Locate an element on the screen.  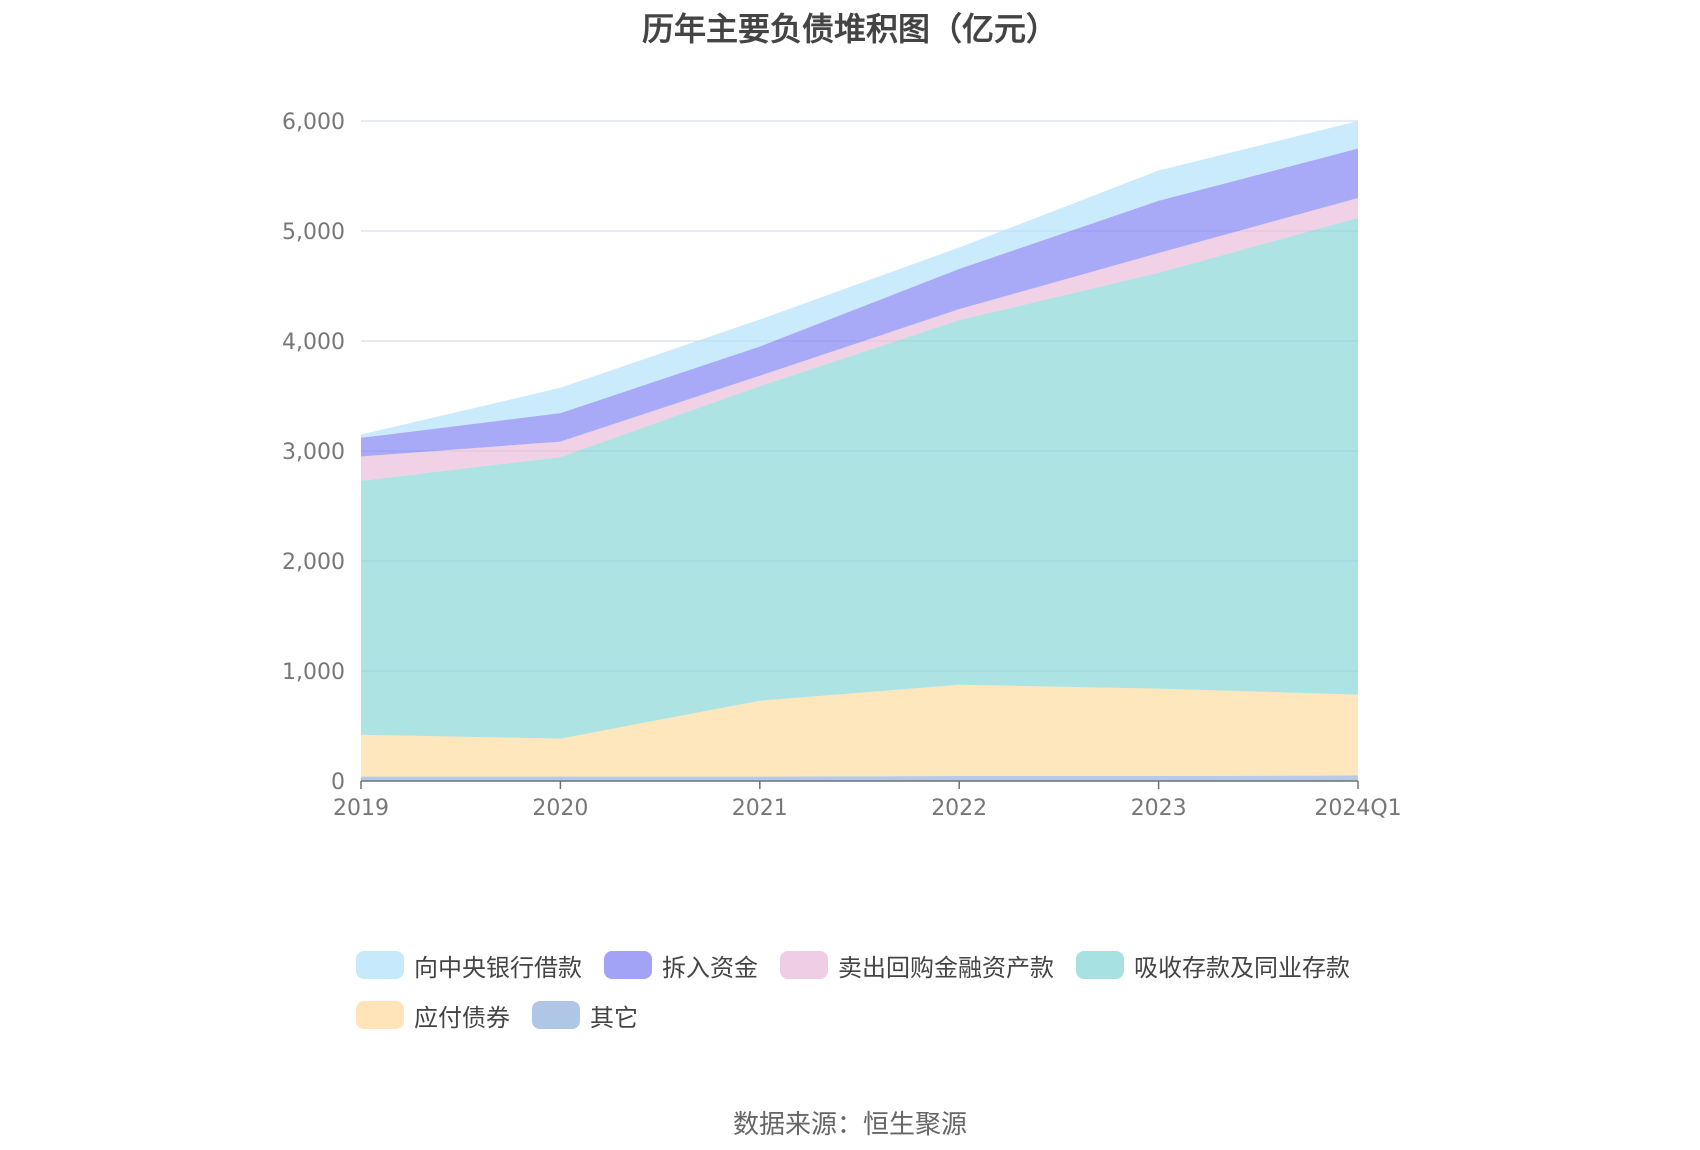
legend-item: 应付债券 is located at coordinates (433, 1016).